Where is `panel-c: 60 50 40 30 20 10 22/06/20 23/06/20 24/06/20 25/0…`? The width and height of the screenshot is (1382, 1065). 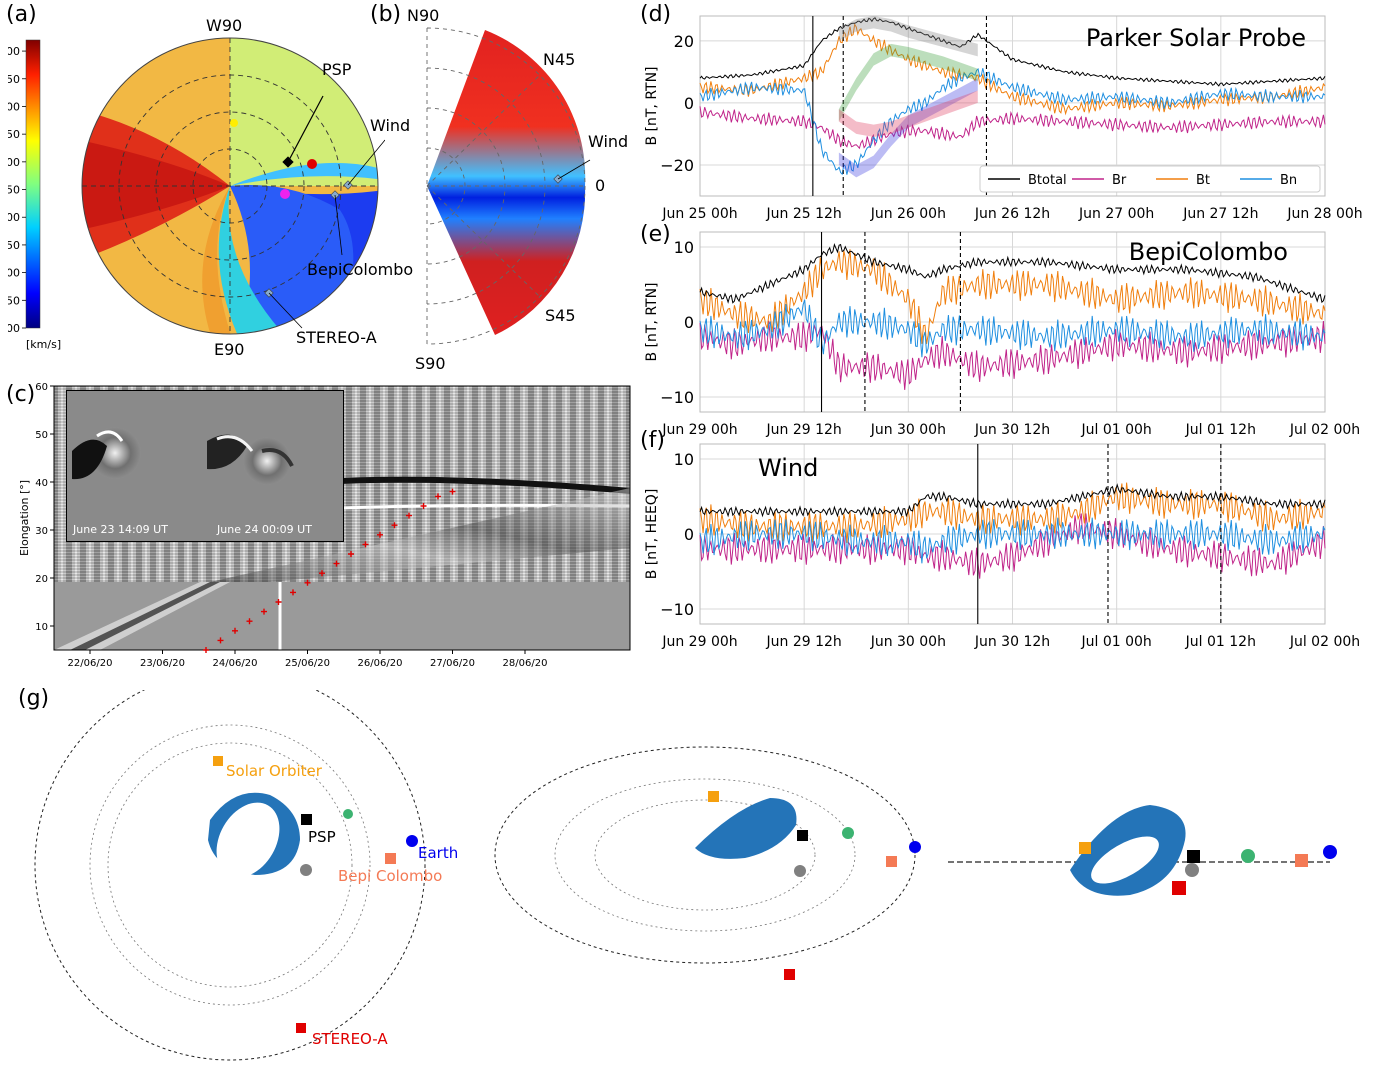 panel-c: 60 50 40 30 20 10 22/06/20 23/06/20 24/06/20 25/0… is located at coordinates (322, 528).